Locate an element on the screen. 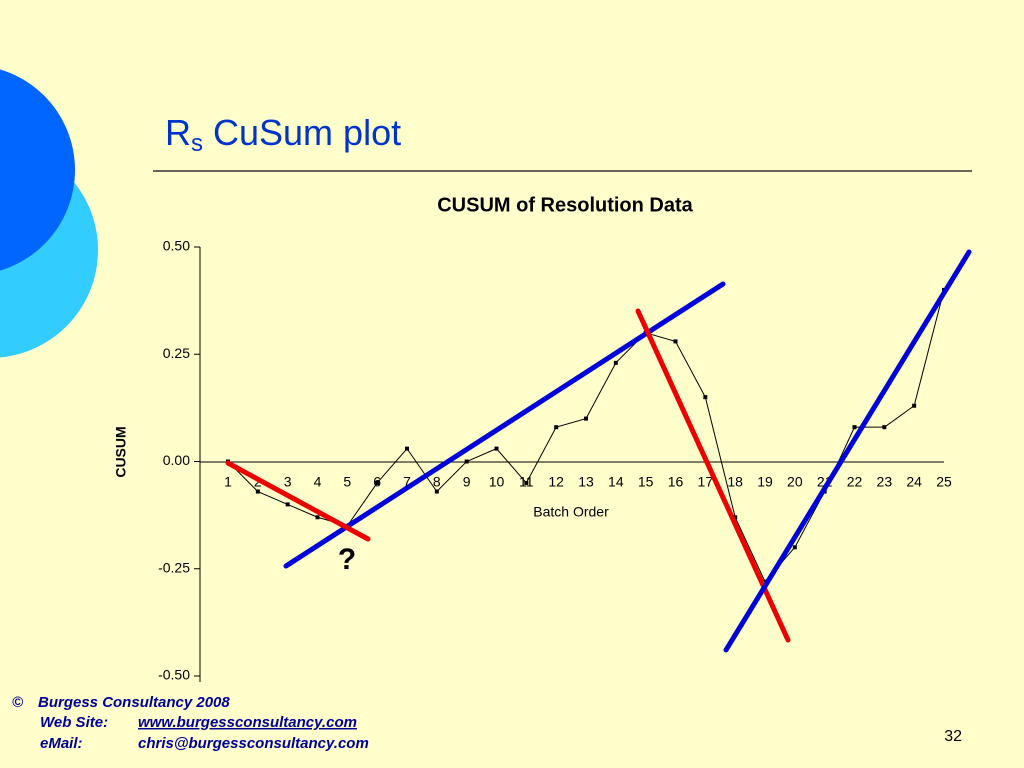 Image resolution: width=1024 pixels, height=768 pixels. x-tick-label: 7 is located at coordinates (407, 482).